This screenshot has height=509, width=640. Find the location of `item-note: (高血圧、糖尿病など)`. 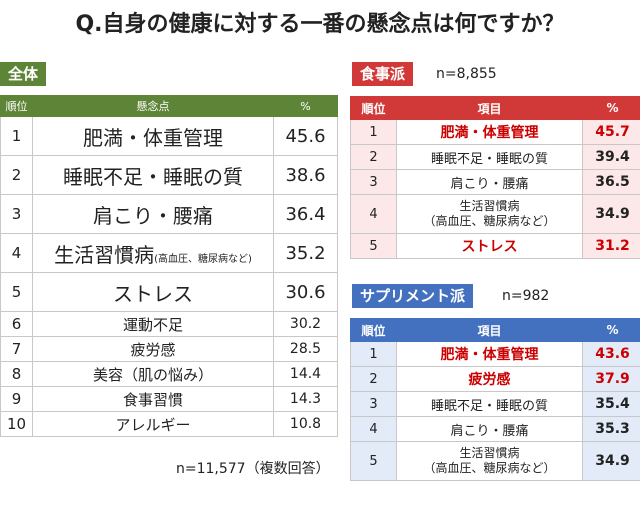

item-note: (高血圧、糖尿病など) is located at coordinates (203, 259).